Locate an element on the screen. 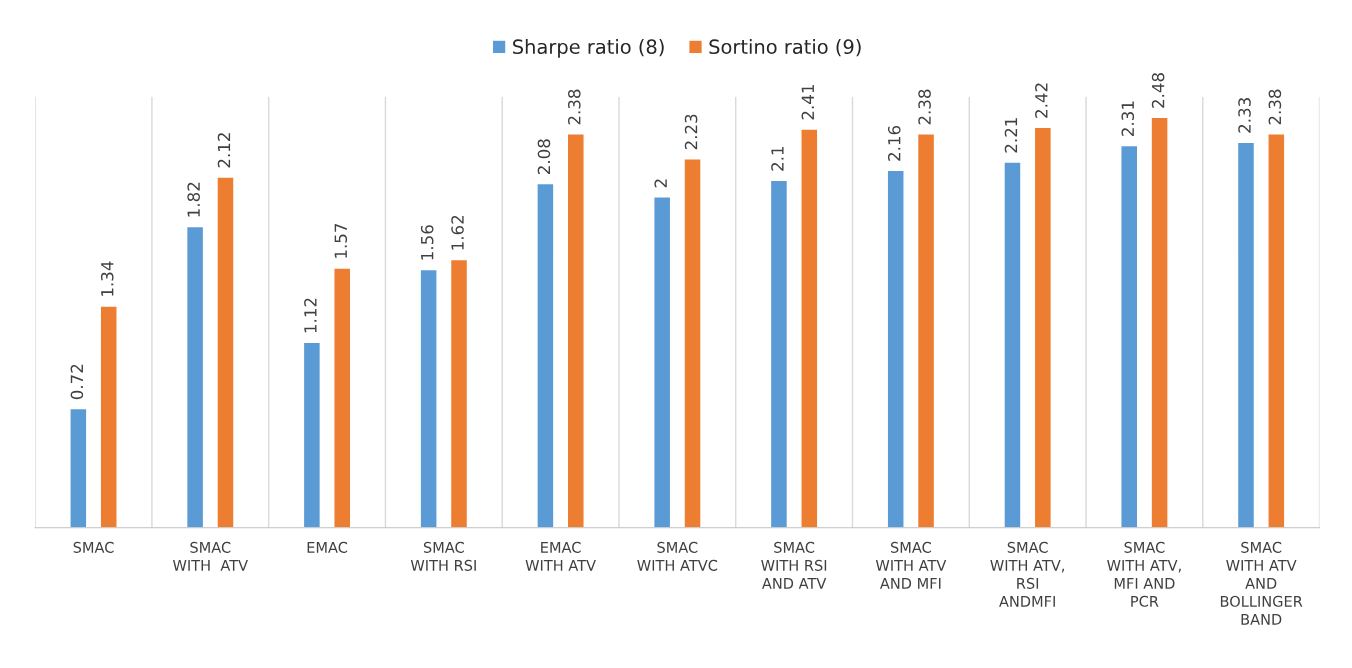 Image resolution: width=1352 pixels, height=668 pixels. x-tick-label: SMAC is located at coordinates (93, 547).